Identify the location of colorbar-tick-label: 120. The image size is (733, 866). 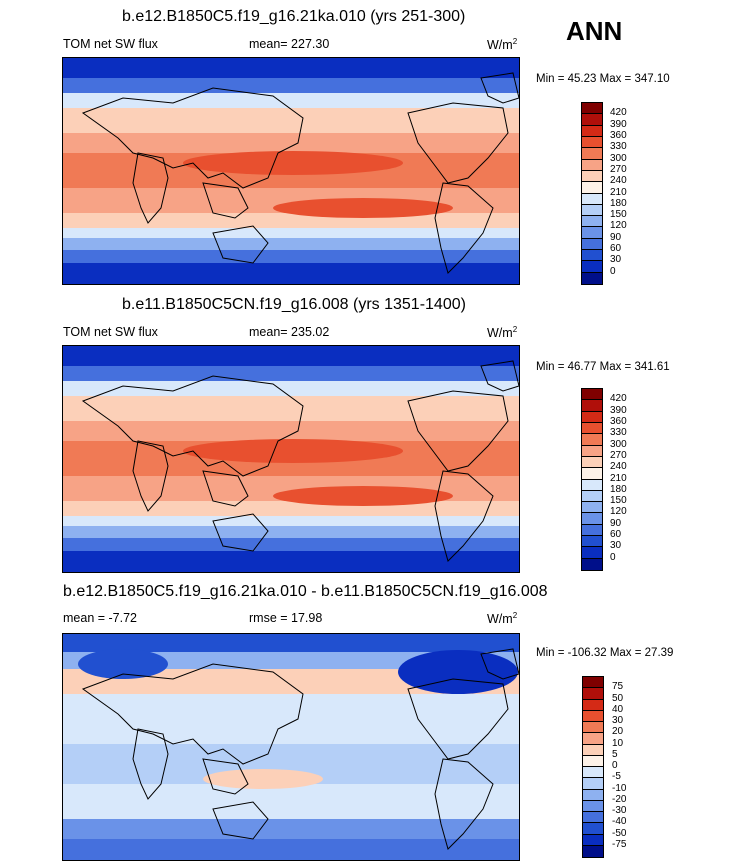
(618, 512).